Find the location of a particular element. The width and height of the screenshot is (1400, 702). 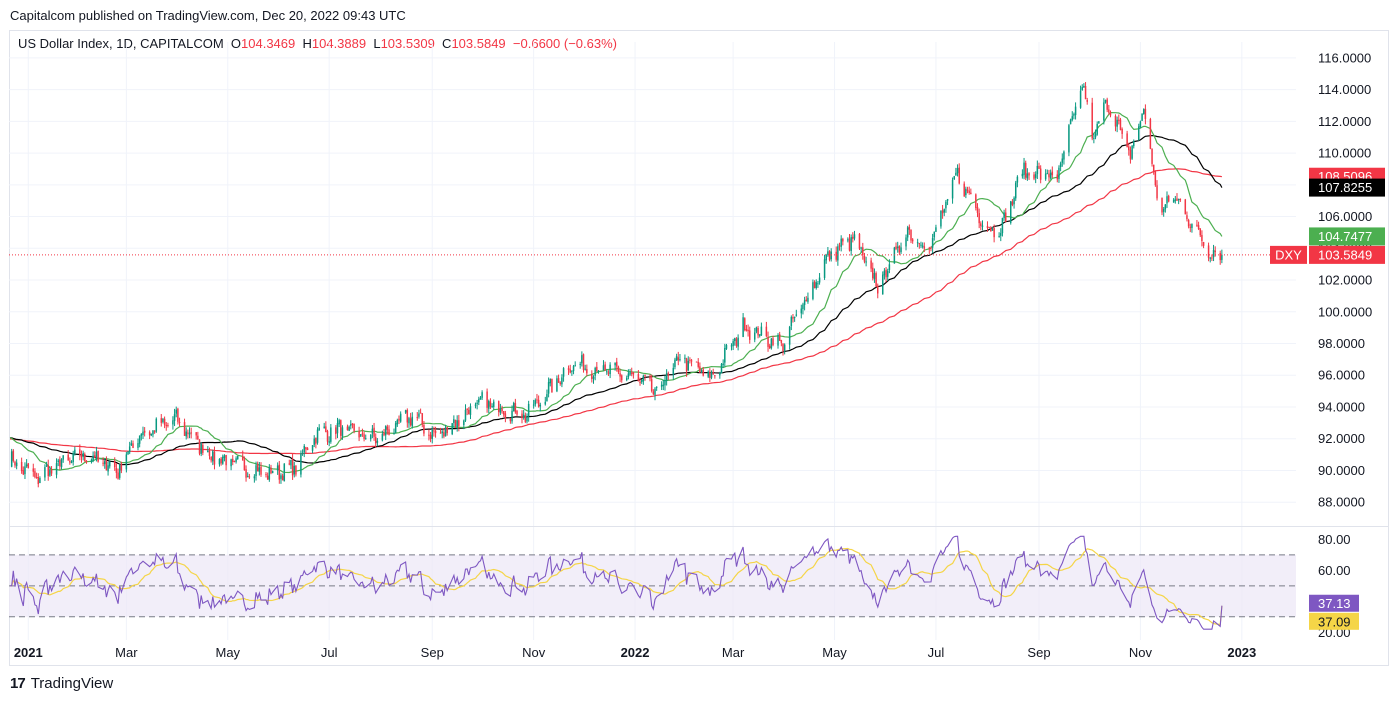

time-tick-label: 2021 is located at coordinates (28, 652).